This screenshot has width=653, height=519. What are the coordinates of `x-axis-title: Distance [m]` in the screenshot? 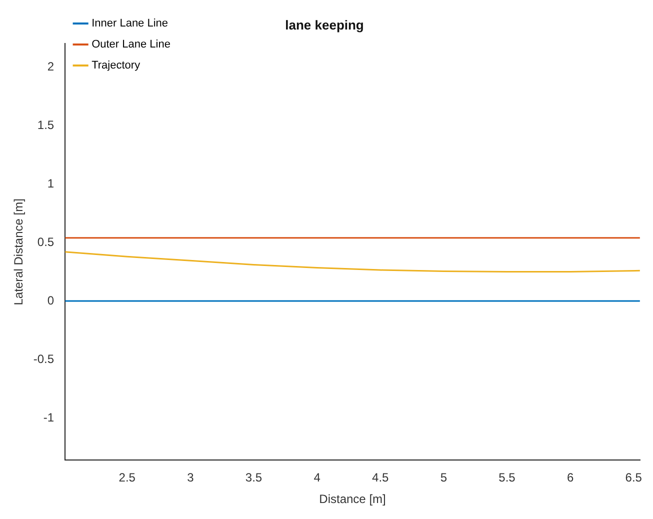 It's located at (352, 499).